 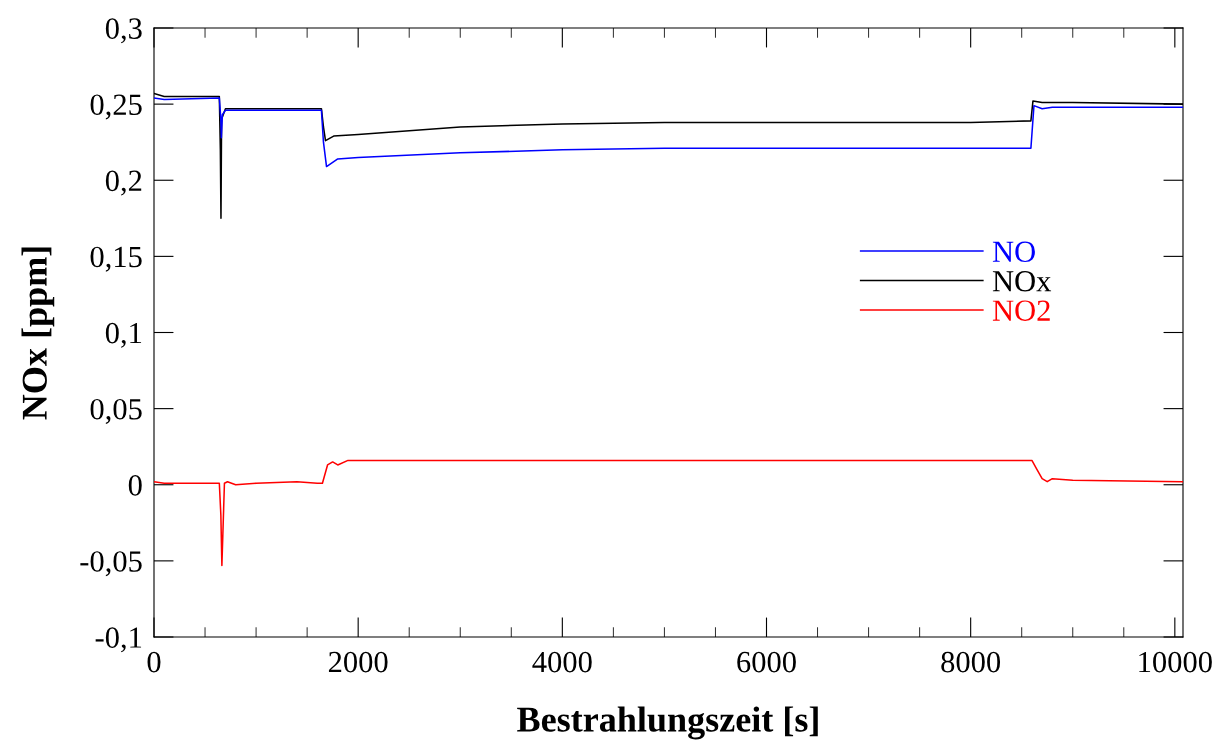 What do you see at coordinates (123, 183) in the screenshot?
I see `y-tick-label: 0,2` at bounding box center [123, 183].